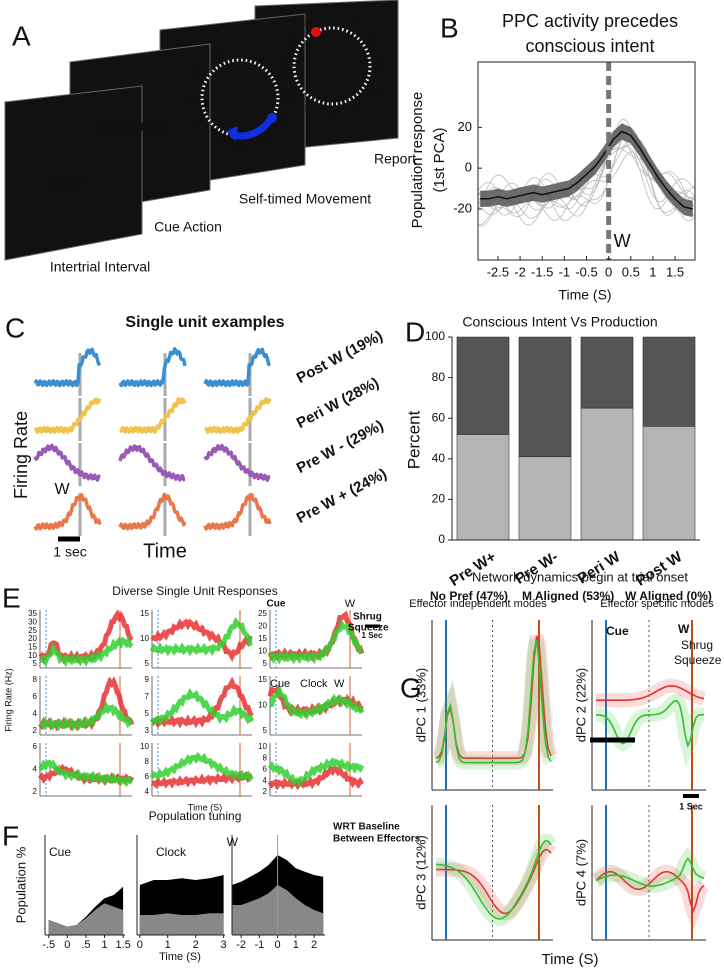 The width and height of the screenshot is (724, 975). I want to click on screen-caption: Intertrial Interval, so click(100, 267).